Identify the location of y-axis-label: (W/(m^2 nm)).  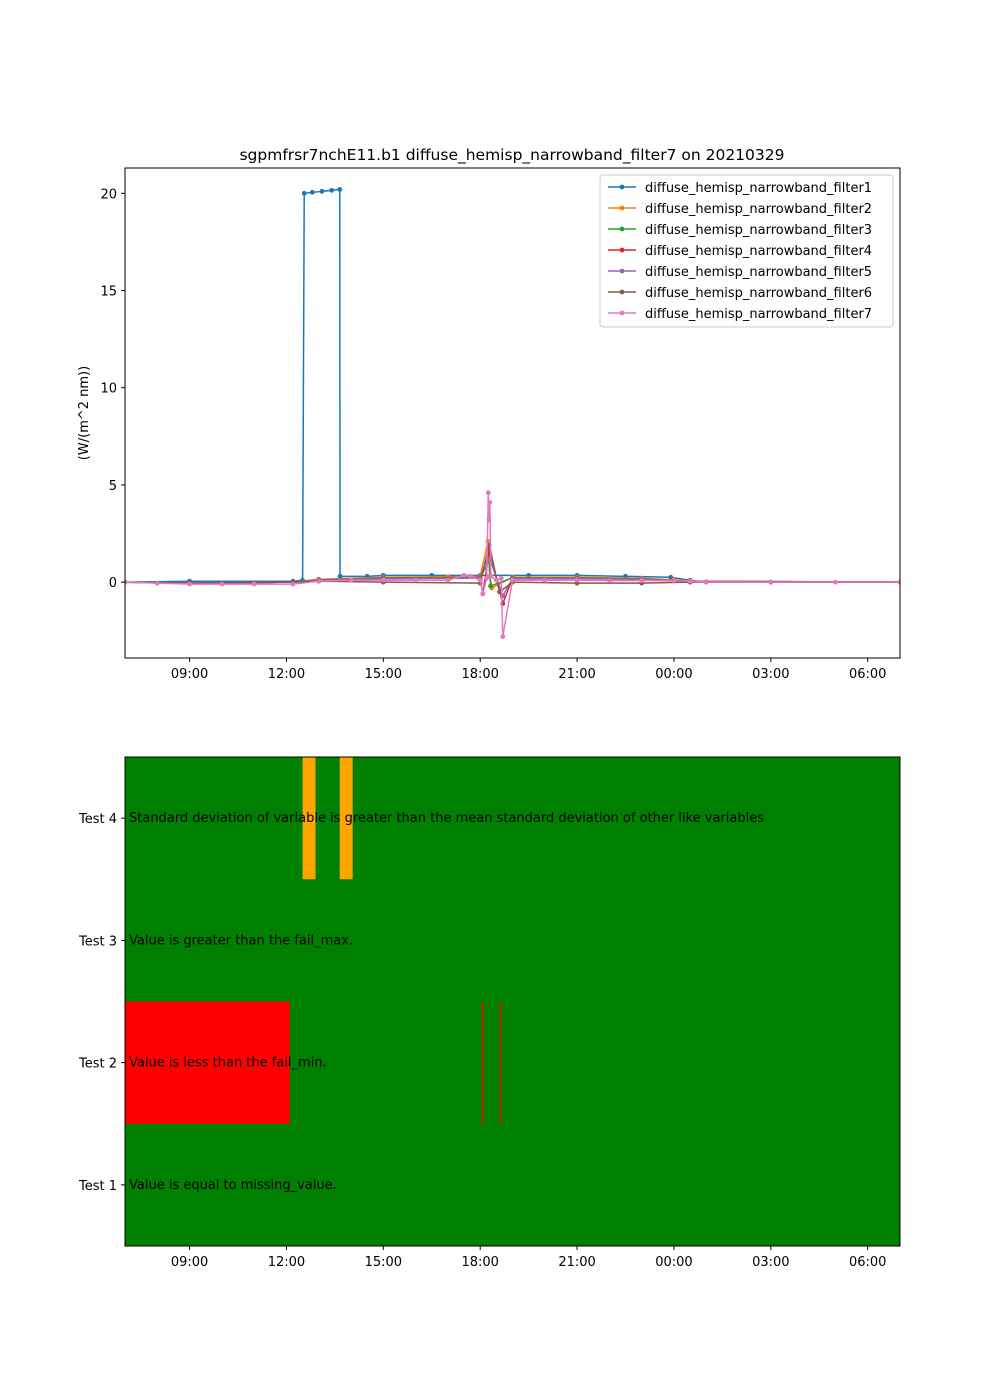
(84, 413).